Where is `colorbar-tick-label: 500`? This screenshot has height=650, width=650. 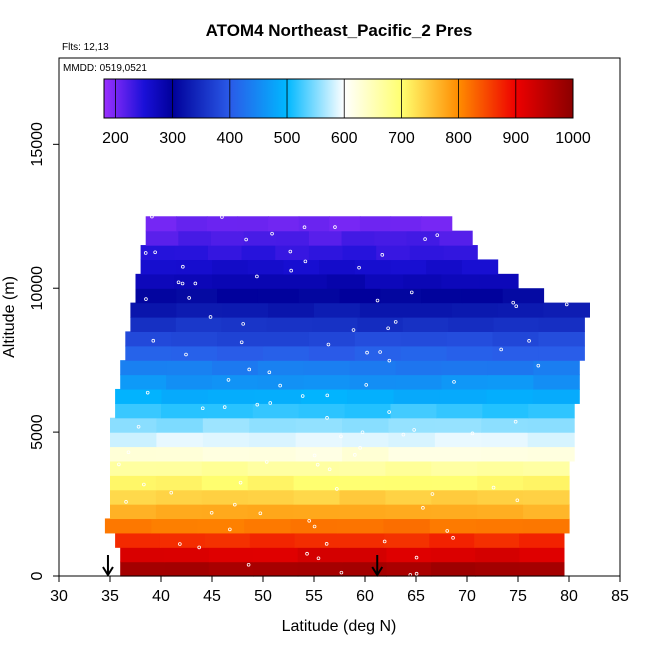 colorbar-tick-label: 500 is located at coordinates (287, 138).